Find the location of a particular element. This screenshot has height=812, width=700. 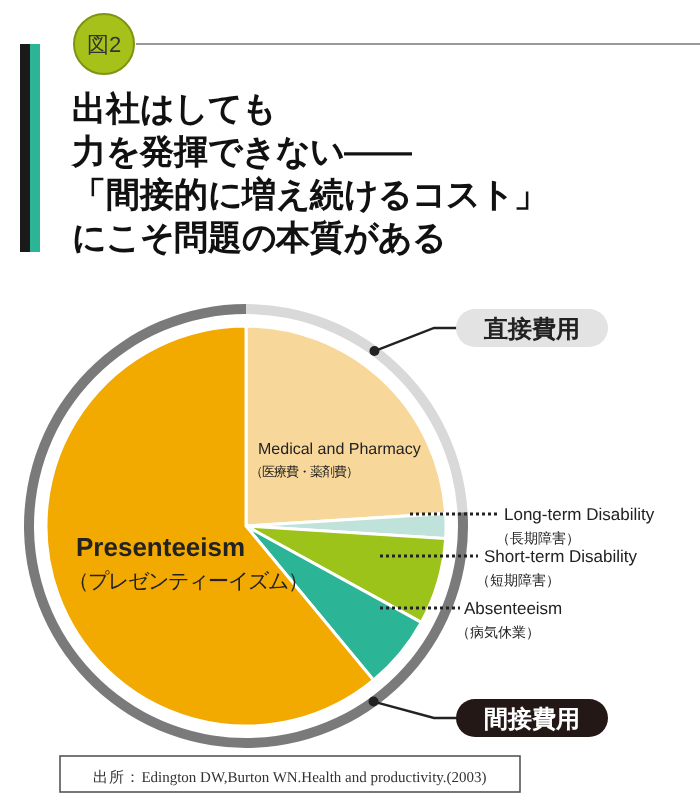

donut-slice is located at coordinates (357, 408).